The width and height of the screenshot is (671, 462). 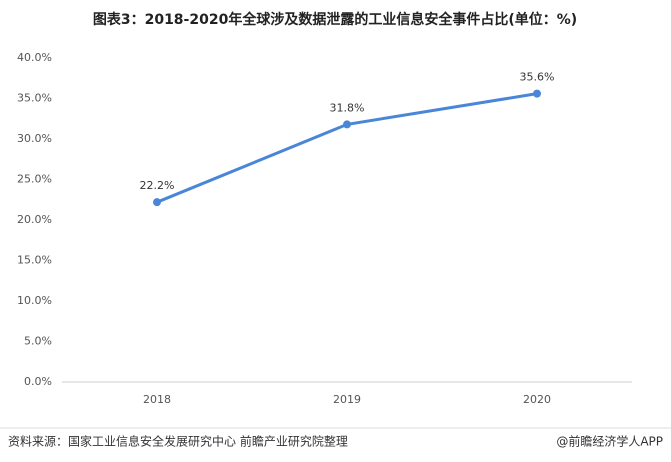 What do you see at coordinates (34, 179) in the screenshot?
I see `y-tick-label: 25.0%` at bounding box center [34, 179].